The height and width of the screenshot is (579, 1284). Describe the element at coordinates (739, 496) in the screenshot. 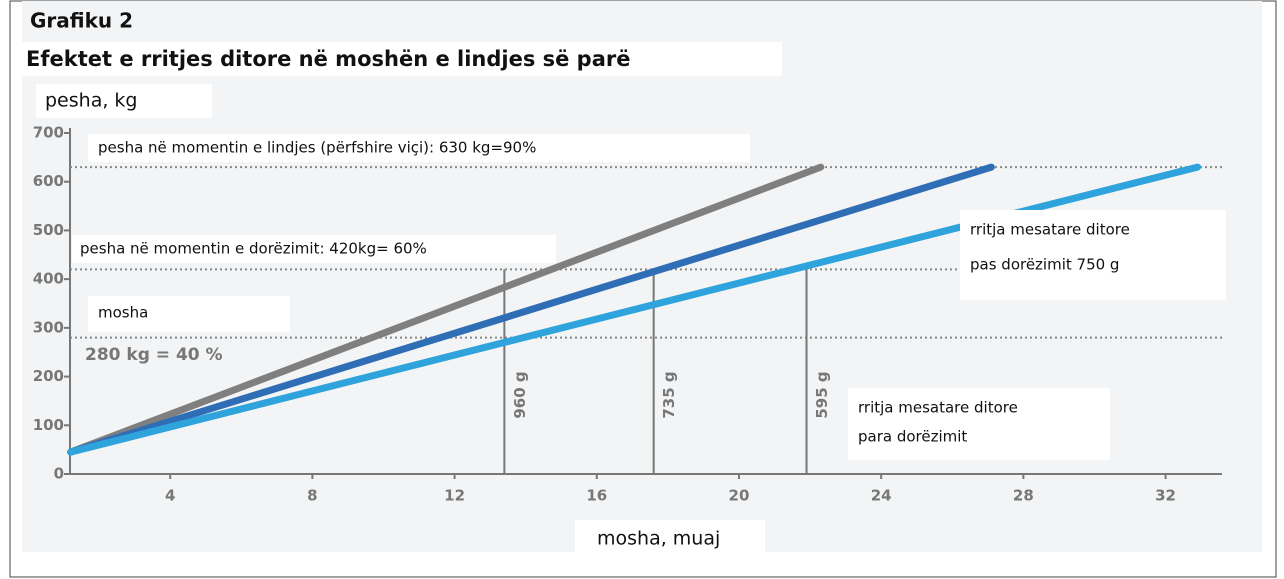

I see `x-tick-label: 20` at that location.